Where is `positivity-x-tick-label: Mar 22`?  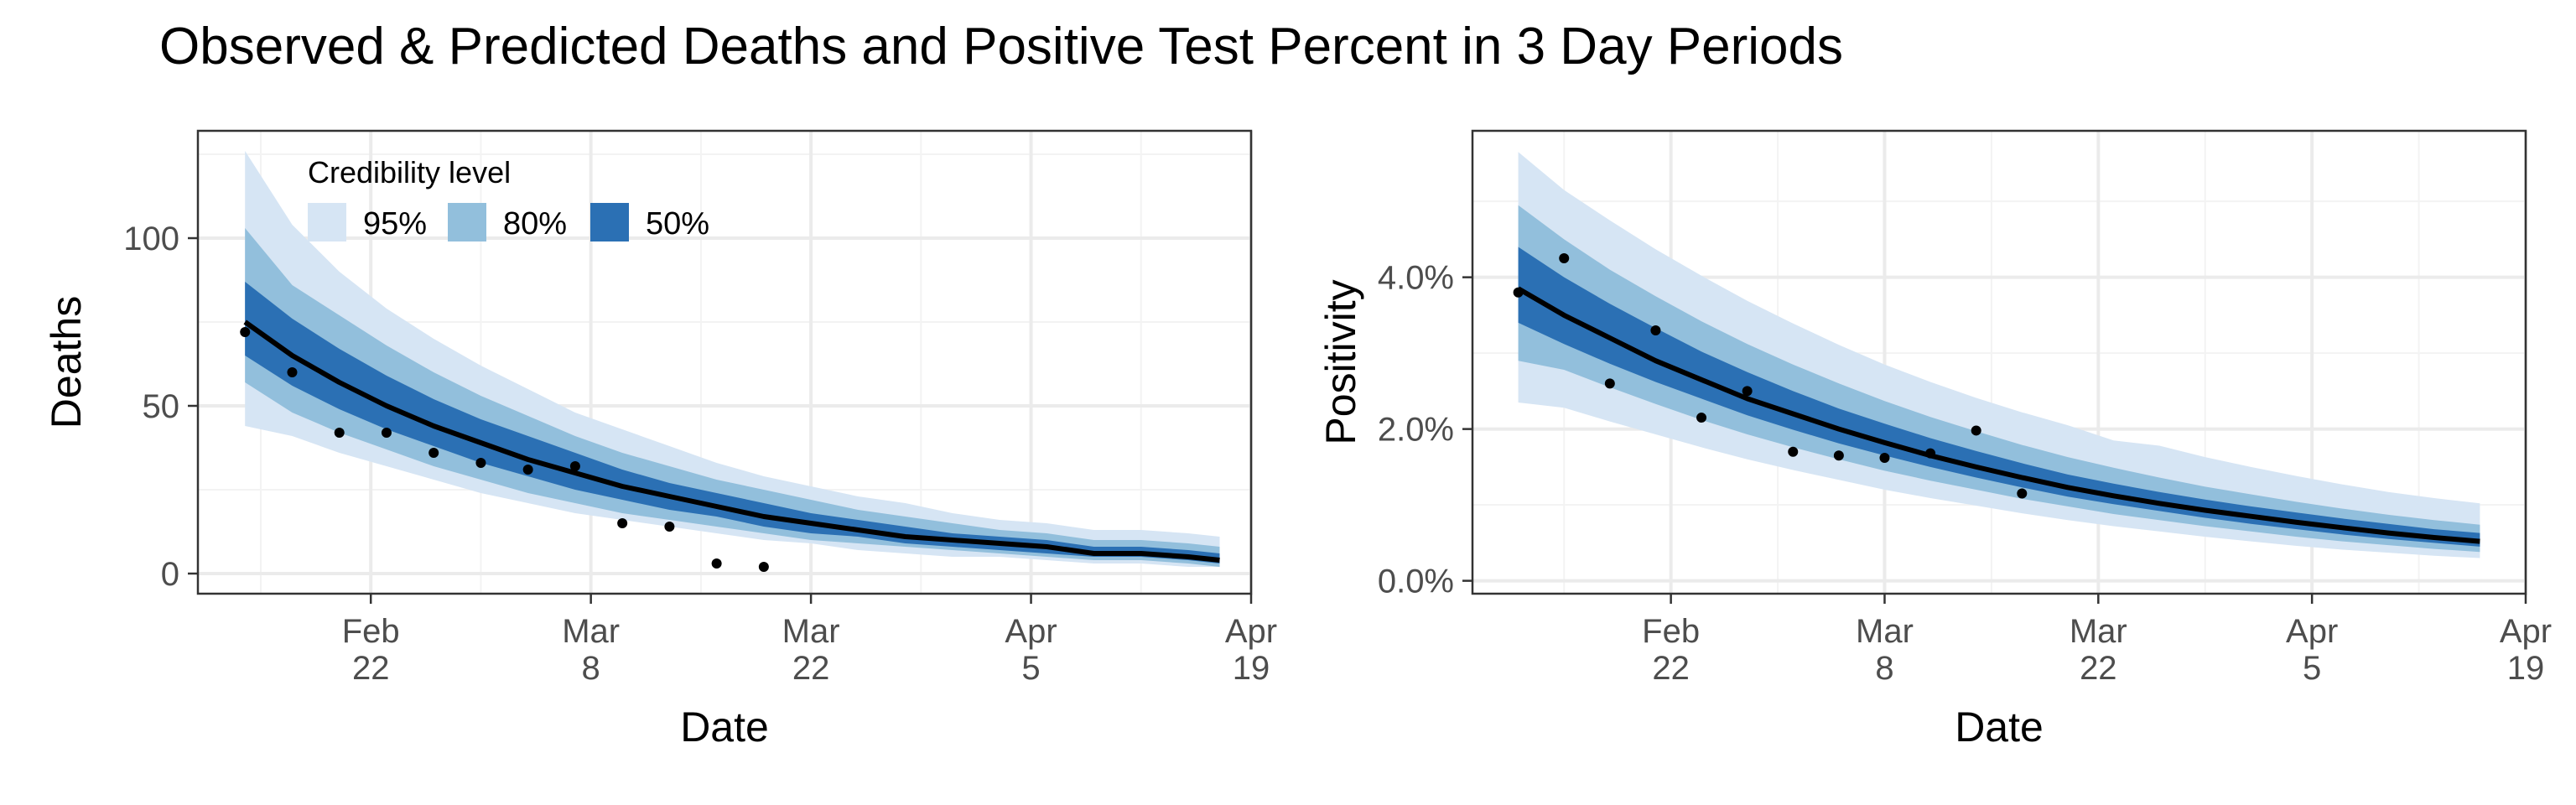 positivity-x-tick-label: Mar 22 is located at coordinates (2098, 650).